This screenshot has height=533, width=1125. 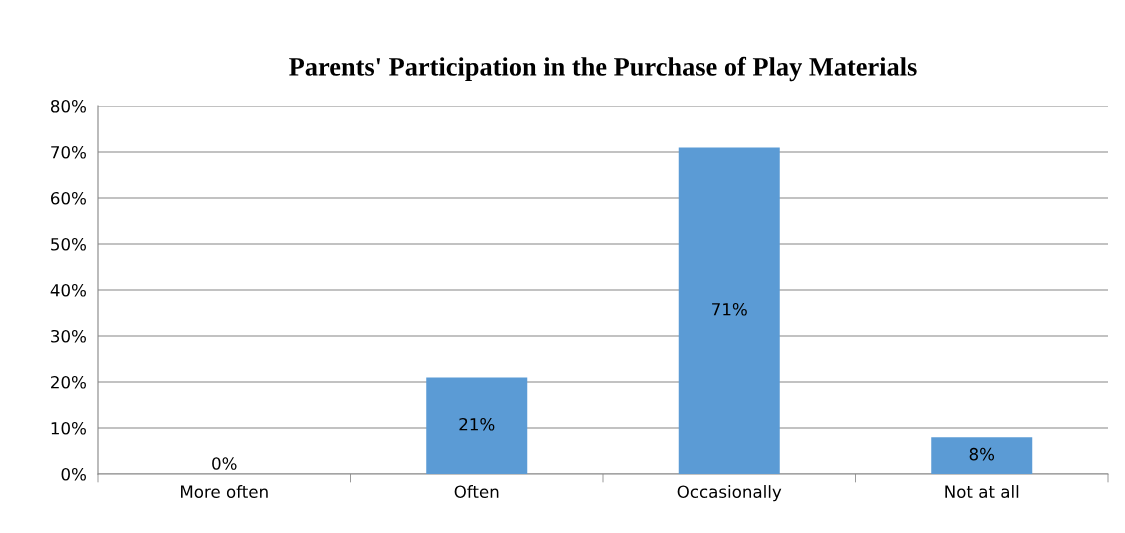 What do you see at coordinates (224, 463) in the screenshot?
I see `data-label: 0%` at bounding box center [224, 463].